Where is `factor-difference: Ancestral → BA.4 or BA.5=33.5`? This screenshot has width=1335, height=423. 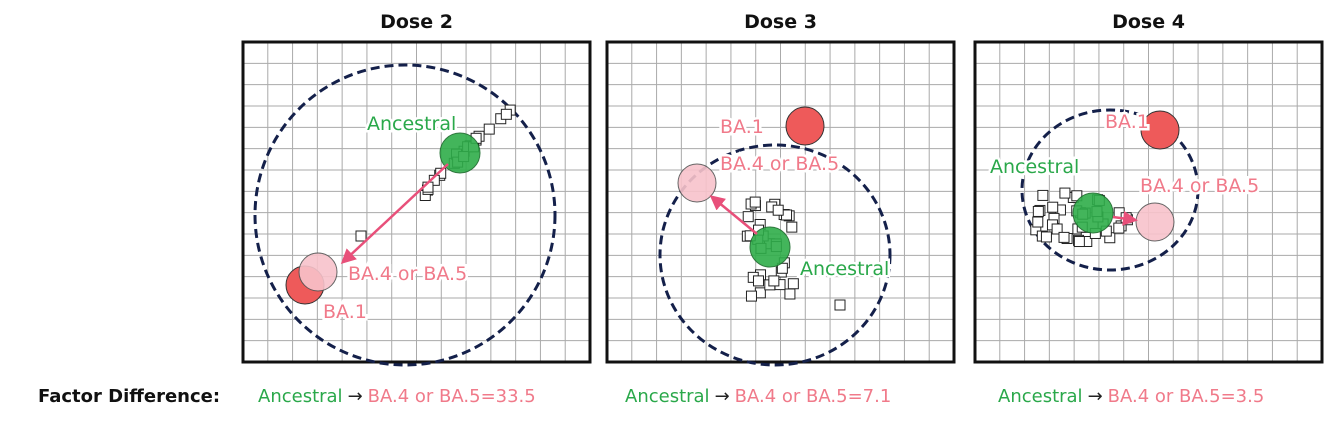 factor-difference: Ancestral → BA.4 or BA.5=33.5 is located at coordinates (397, 396).